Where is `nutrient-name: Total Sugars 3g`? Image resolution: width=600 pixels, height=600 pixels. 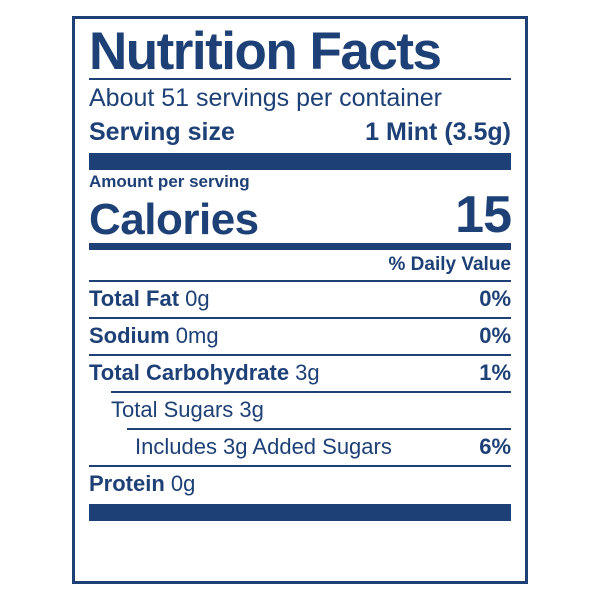 nutrient-name: Total Sugars 3g is located at coordinates (187, 409).